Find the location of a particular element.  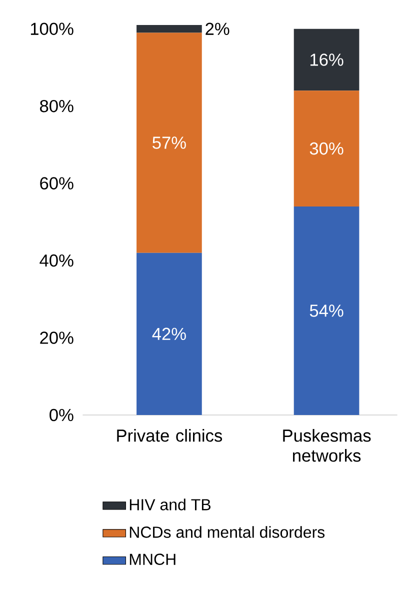

data-label: 54% is located at coordinates (327, 310).